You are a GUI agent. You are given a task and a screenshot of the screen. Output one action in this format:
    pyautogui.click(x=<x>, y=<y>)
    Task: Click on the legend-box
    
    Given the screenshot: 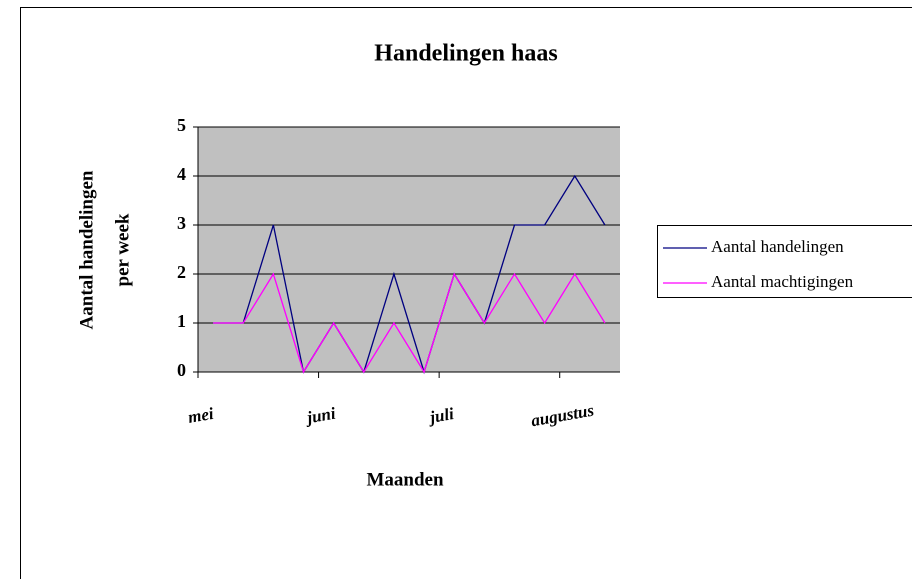 What is the action you would take?
    pyautogui.click(x=784, y=261)
    